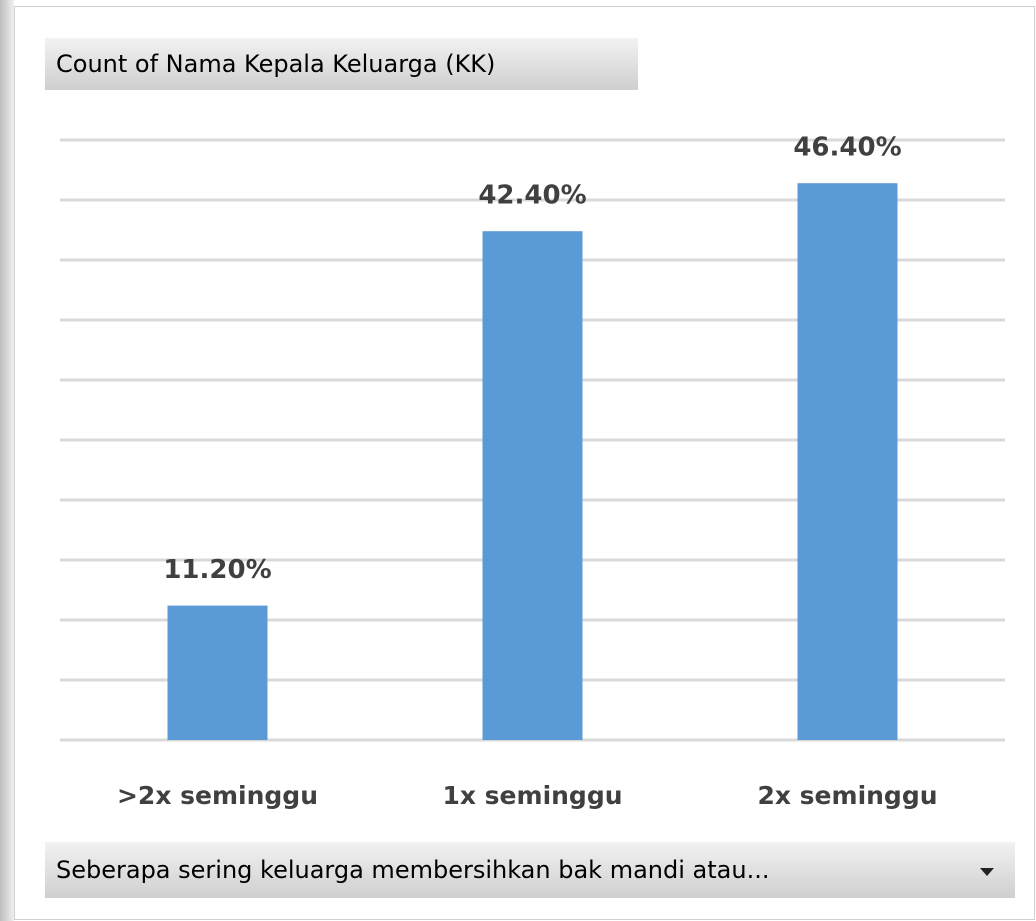 The image size is (1036, 921). Describe the element at coordinates (7, 460) in the screenshot. I see `left-edge` at that location.